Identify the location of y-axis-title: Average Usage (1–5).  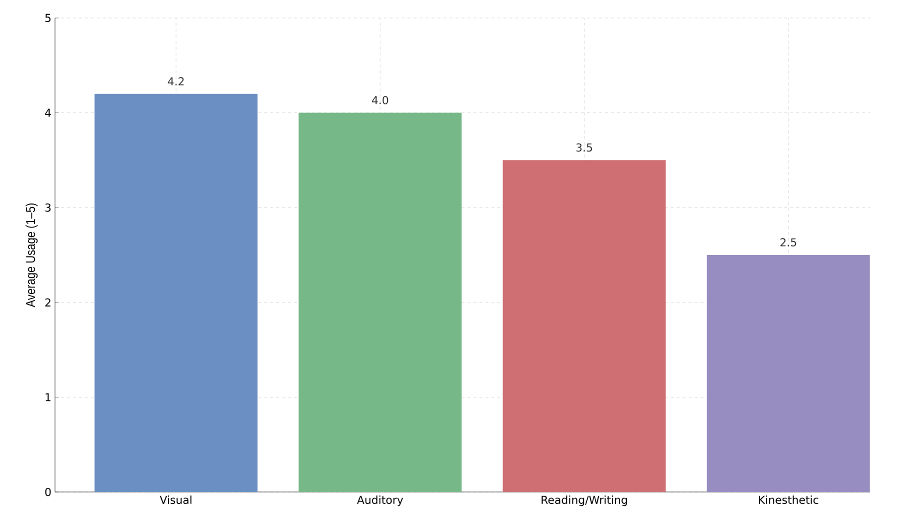
(32, 255).